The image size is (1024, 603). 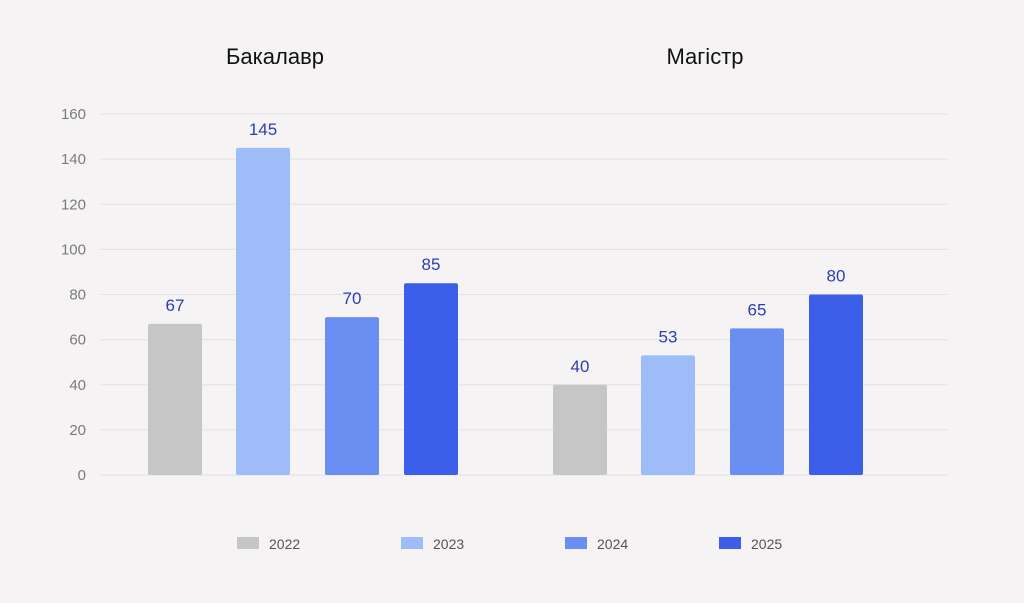 What do you see at coordinates (275, 56) in the screenshot?
I see `group-title-bachelor: Бакалавр` at bounding box center [275, 56].